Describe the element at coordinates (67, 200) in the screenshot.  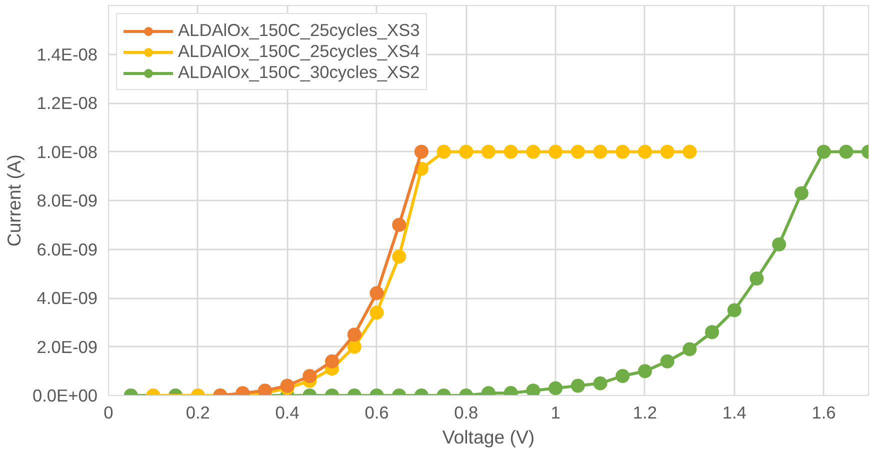
I see `y-tick-label: 8.0E-09` at that location.